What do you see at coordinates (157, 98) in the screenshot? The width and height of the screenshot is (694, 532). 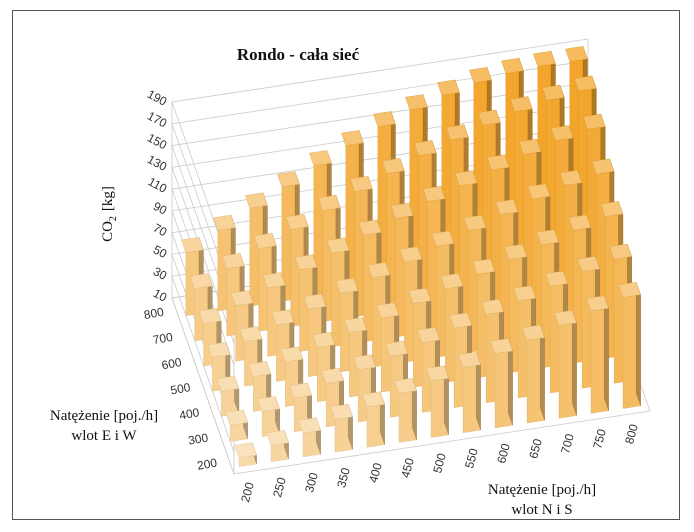 I see `z-tick-label: 190` at bounding box center [157, 98].